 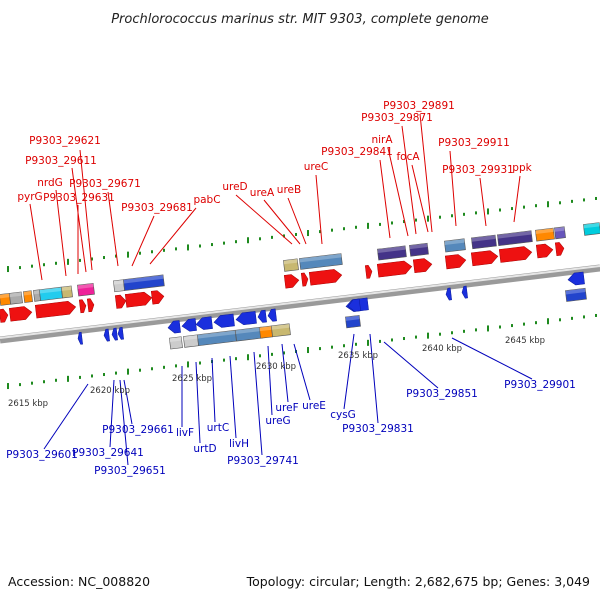 What do you see at coordinates (358, 356) in the screenshot?
I see `scale-label: 2635 kbp` at bounding box center [358, 356].